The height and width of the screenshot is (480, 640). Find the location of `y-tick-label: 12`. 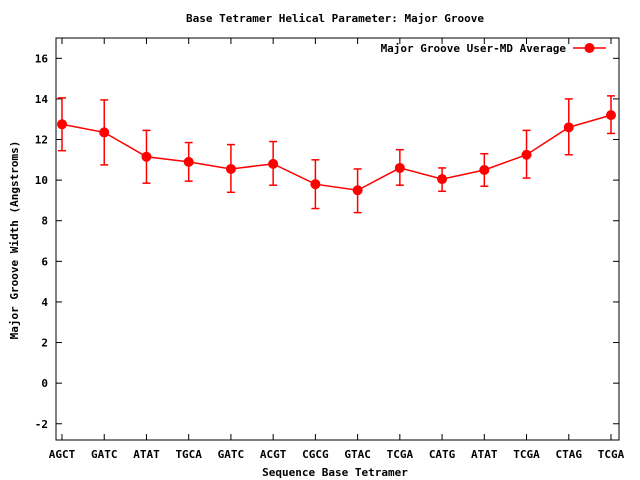

y-tick-label: 12 is located at coordinates (41, 140).